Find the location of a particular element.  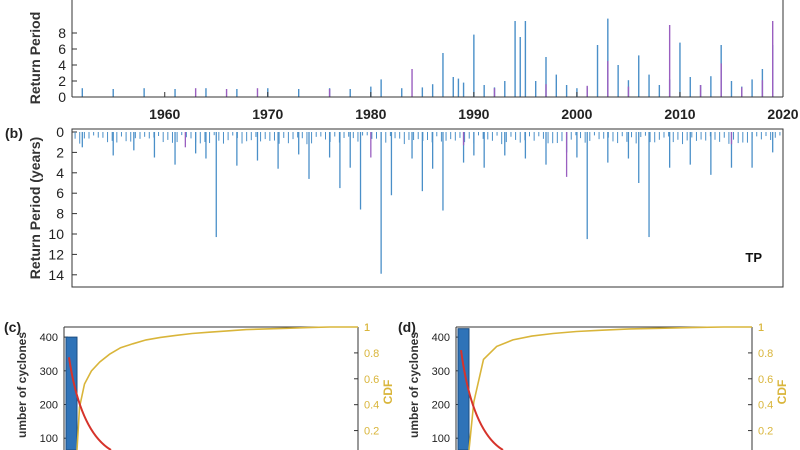

panel-d-ylabel: umber of cyclones is located at coordinates (414, 385).